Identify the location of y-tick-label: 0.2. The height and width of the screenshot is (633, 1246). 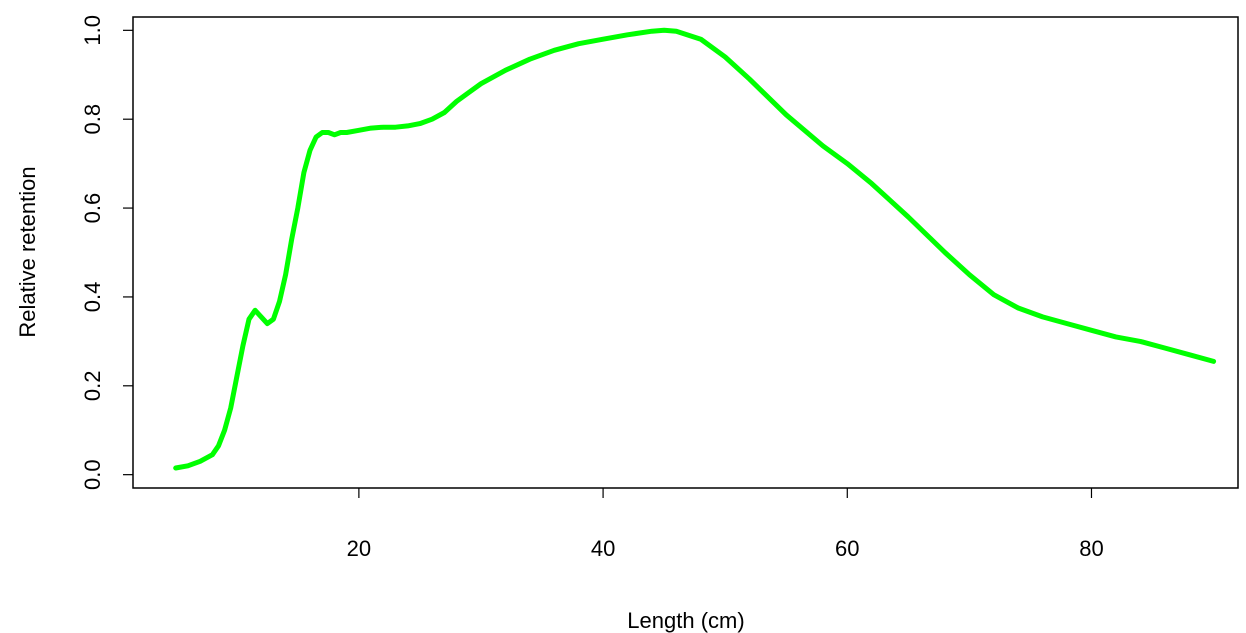
(92, 386).